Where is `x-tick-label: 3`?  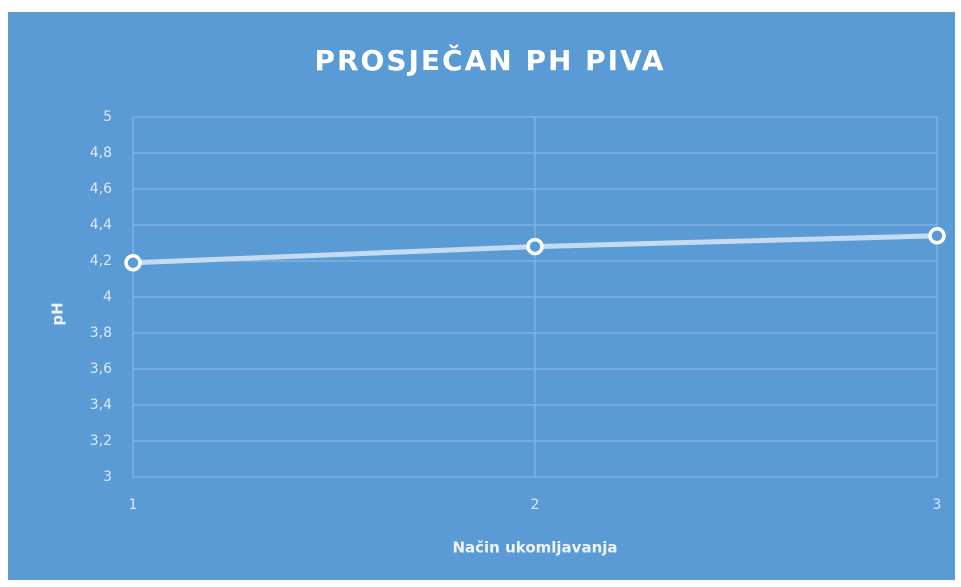
x-tick-label: 3 is located at coordinates (937, 505).